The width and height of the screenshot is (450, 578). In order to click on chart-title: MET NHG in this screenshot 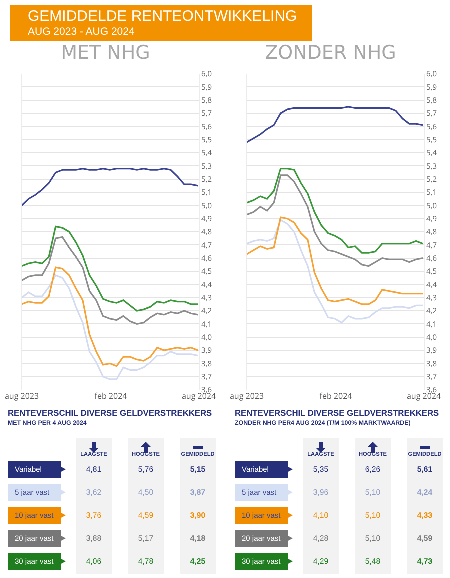, I will do `click(105, 53)`.